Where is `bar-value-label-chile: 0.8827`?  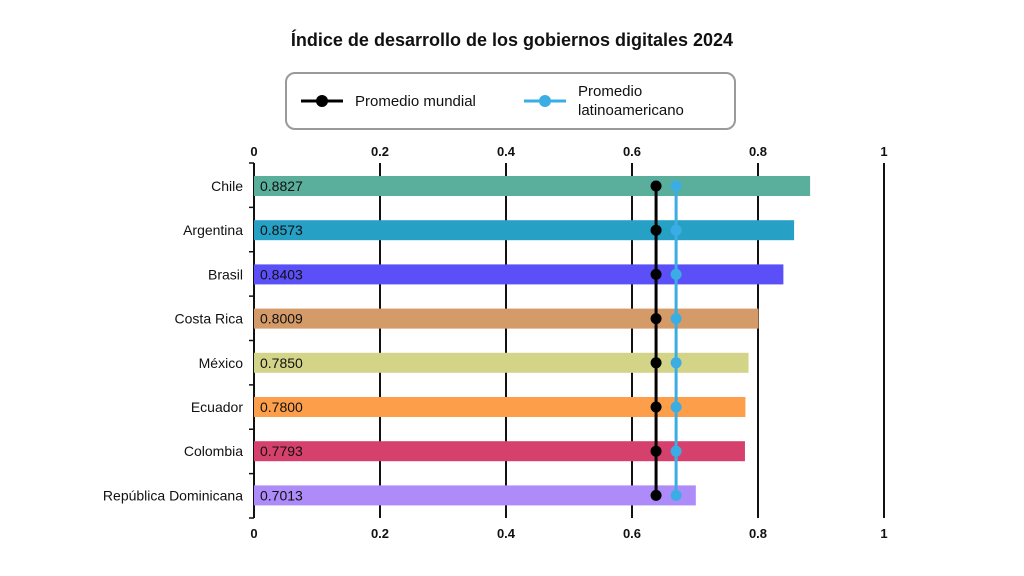
bar-value-label-chile: 0.8827 is located at coordinates (281, 186).